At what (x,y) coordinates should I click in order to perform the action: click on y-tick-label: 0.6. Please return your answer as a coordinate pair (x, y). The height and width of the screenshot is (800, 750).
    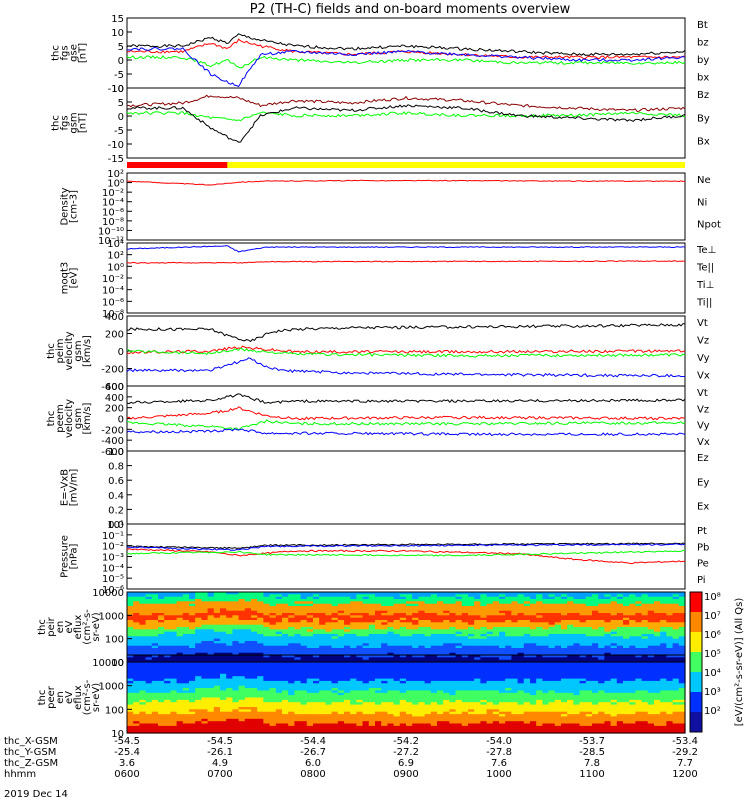
    Looking at the image, I should click on (116, 481).